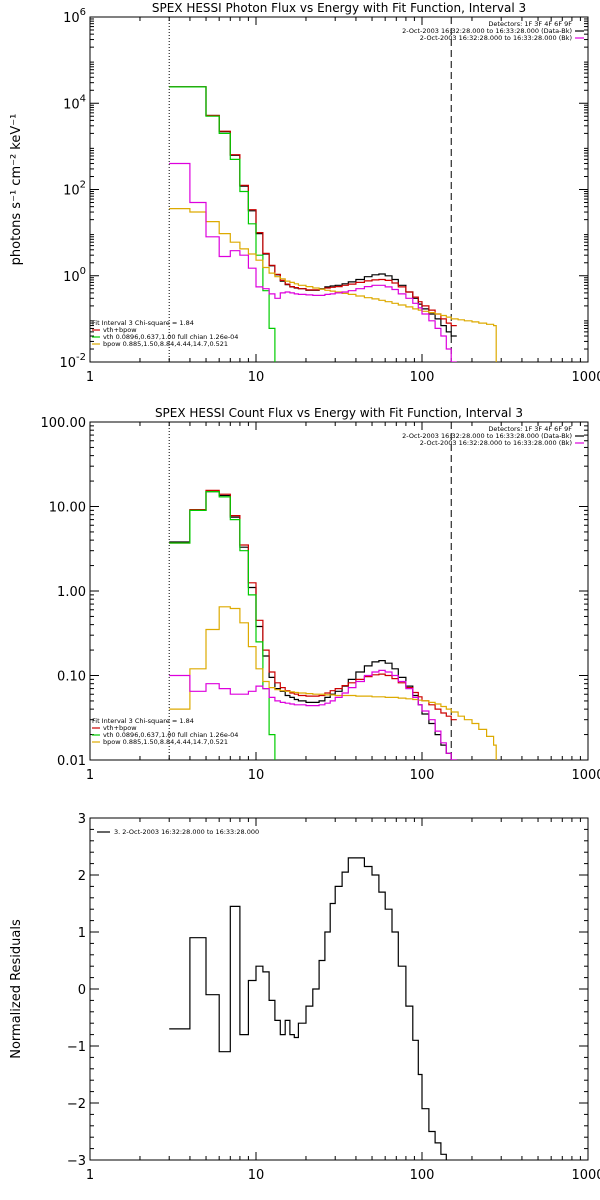  What do you see at coordinates (82, 990) in the screenshot?
I see `y-tick-label: 0` at bounding box center [82, 990].